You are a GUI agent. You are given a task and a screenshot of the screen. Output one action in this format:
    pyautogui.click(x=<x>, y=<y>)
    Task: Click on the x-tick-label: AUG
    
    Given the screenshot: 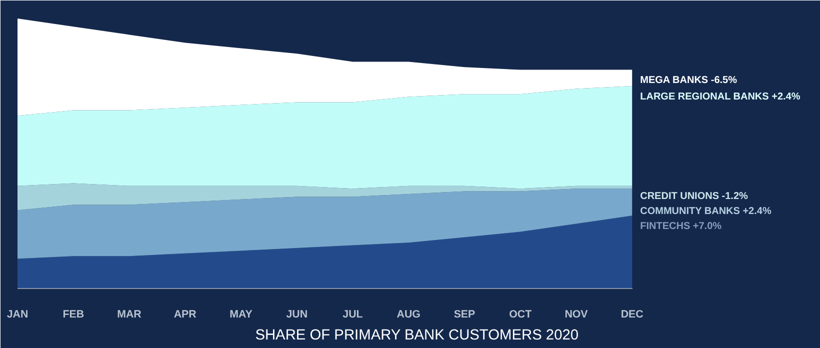 What is the action you would take?
    pyautogui.click(x=408, y=314)
    